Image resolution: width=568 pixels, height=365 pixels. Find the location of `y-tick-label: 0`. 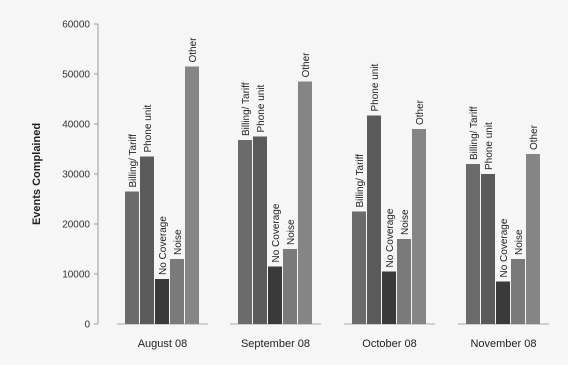

y-tick-label: 0 is located at coordinates (87, 325).